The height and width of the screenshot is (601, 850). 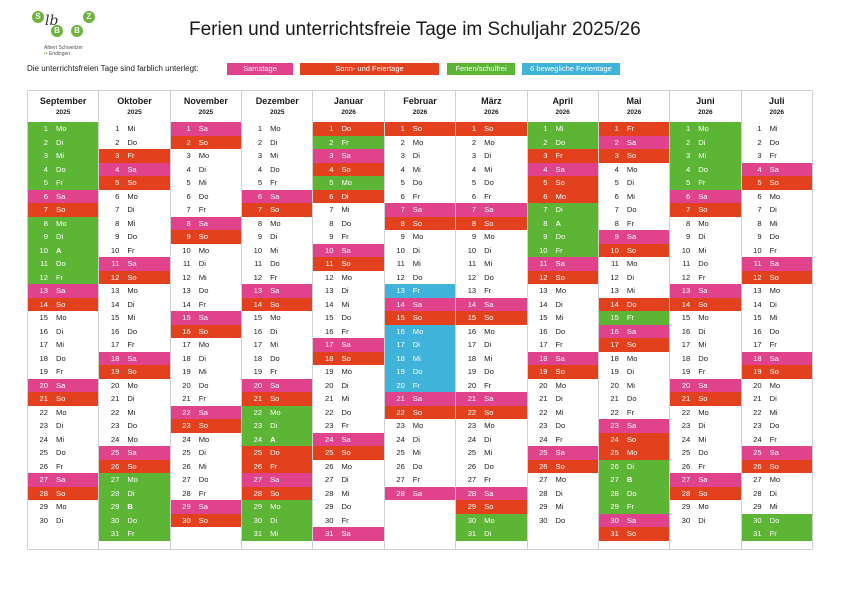 I want to click on day-row: 29 Do, so click(x=348, y=507).